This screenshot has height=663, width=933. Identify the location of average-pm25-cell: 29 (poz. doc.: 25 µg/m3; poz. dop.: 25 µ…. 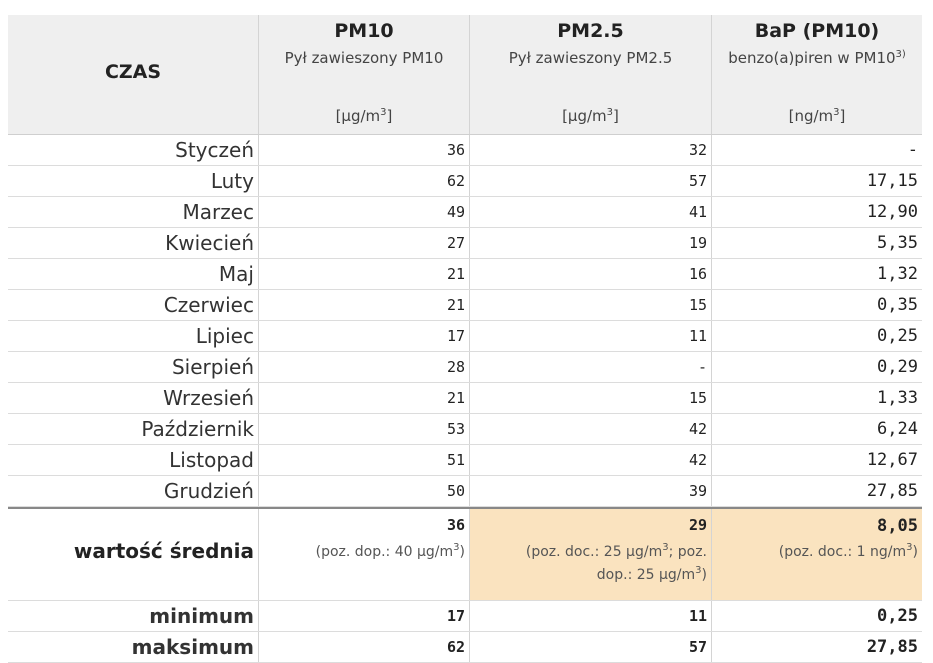
(590, 554).